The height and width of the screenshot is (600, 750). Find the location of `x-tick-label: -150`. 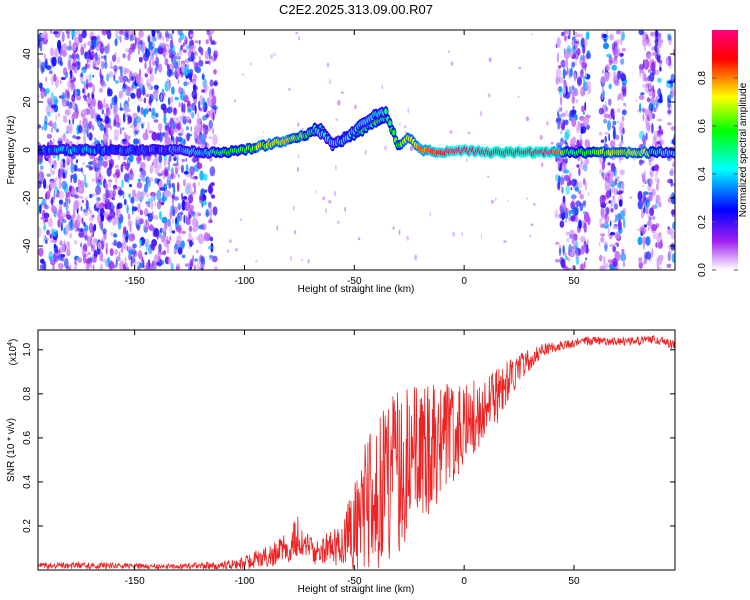

x-tick-label: -150 is located at coordinates (135, 581).